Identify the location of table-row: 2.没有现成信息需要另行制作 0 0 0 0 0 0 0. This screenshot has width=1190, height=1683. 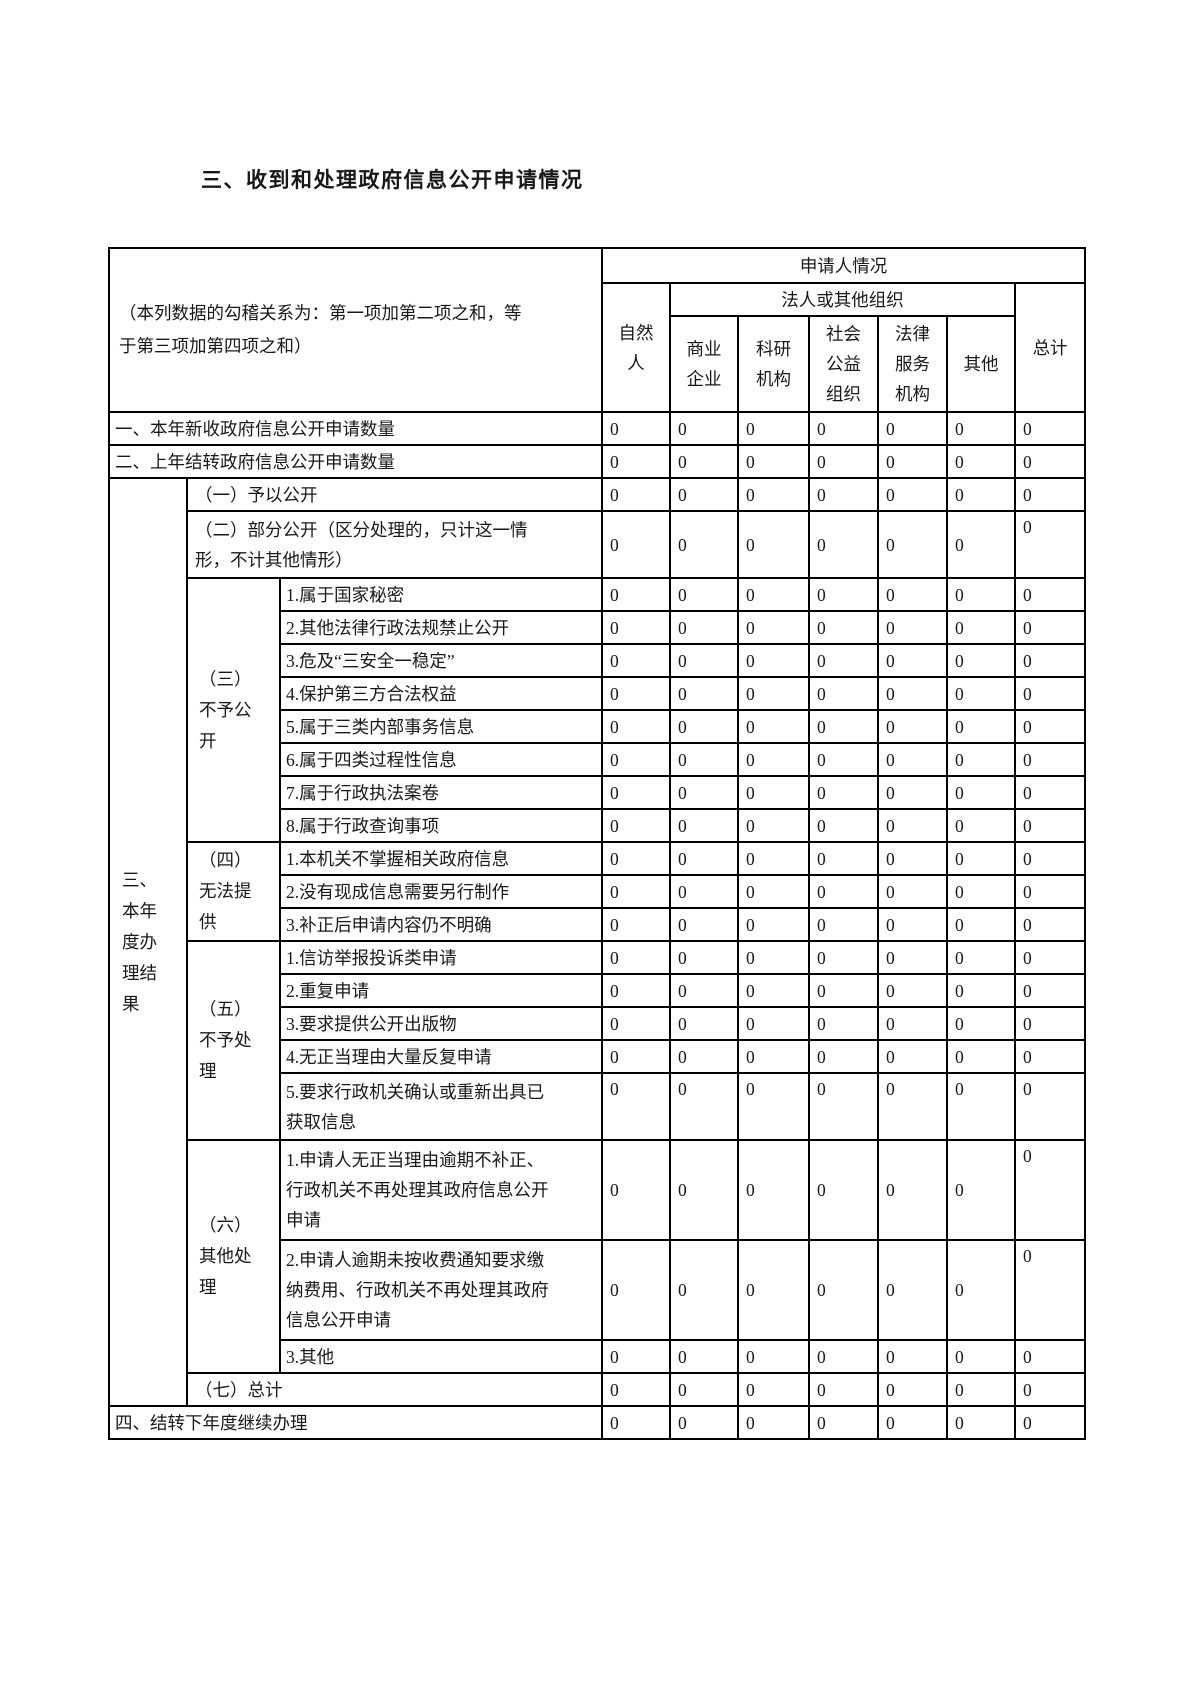
(598, 891).